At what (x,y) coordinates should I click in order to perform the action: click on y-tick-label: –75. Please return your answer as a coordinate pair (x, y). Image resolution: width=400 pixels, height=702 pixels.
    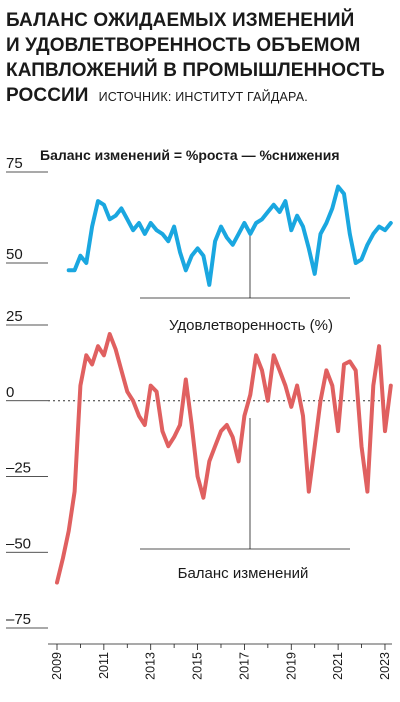
    Looking at the image, I should click on (18, 619).